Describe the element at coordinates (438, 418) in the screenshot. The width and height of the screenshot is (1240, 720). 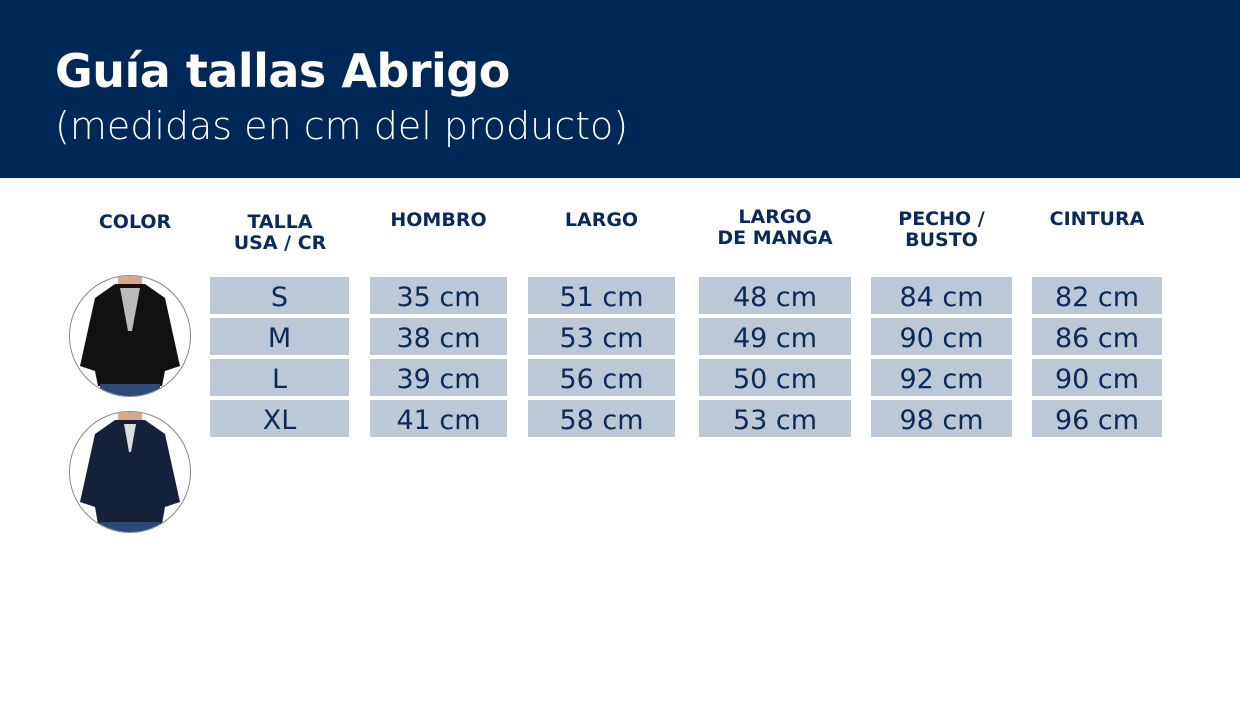
I see `cell-hombro: 41 cm` at that location.